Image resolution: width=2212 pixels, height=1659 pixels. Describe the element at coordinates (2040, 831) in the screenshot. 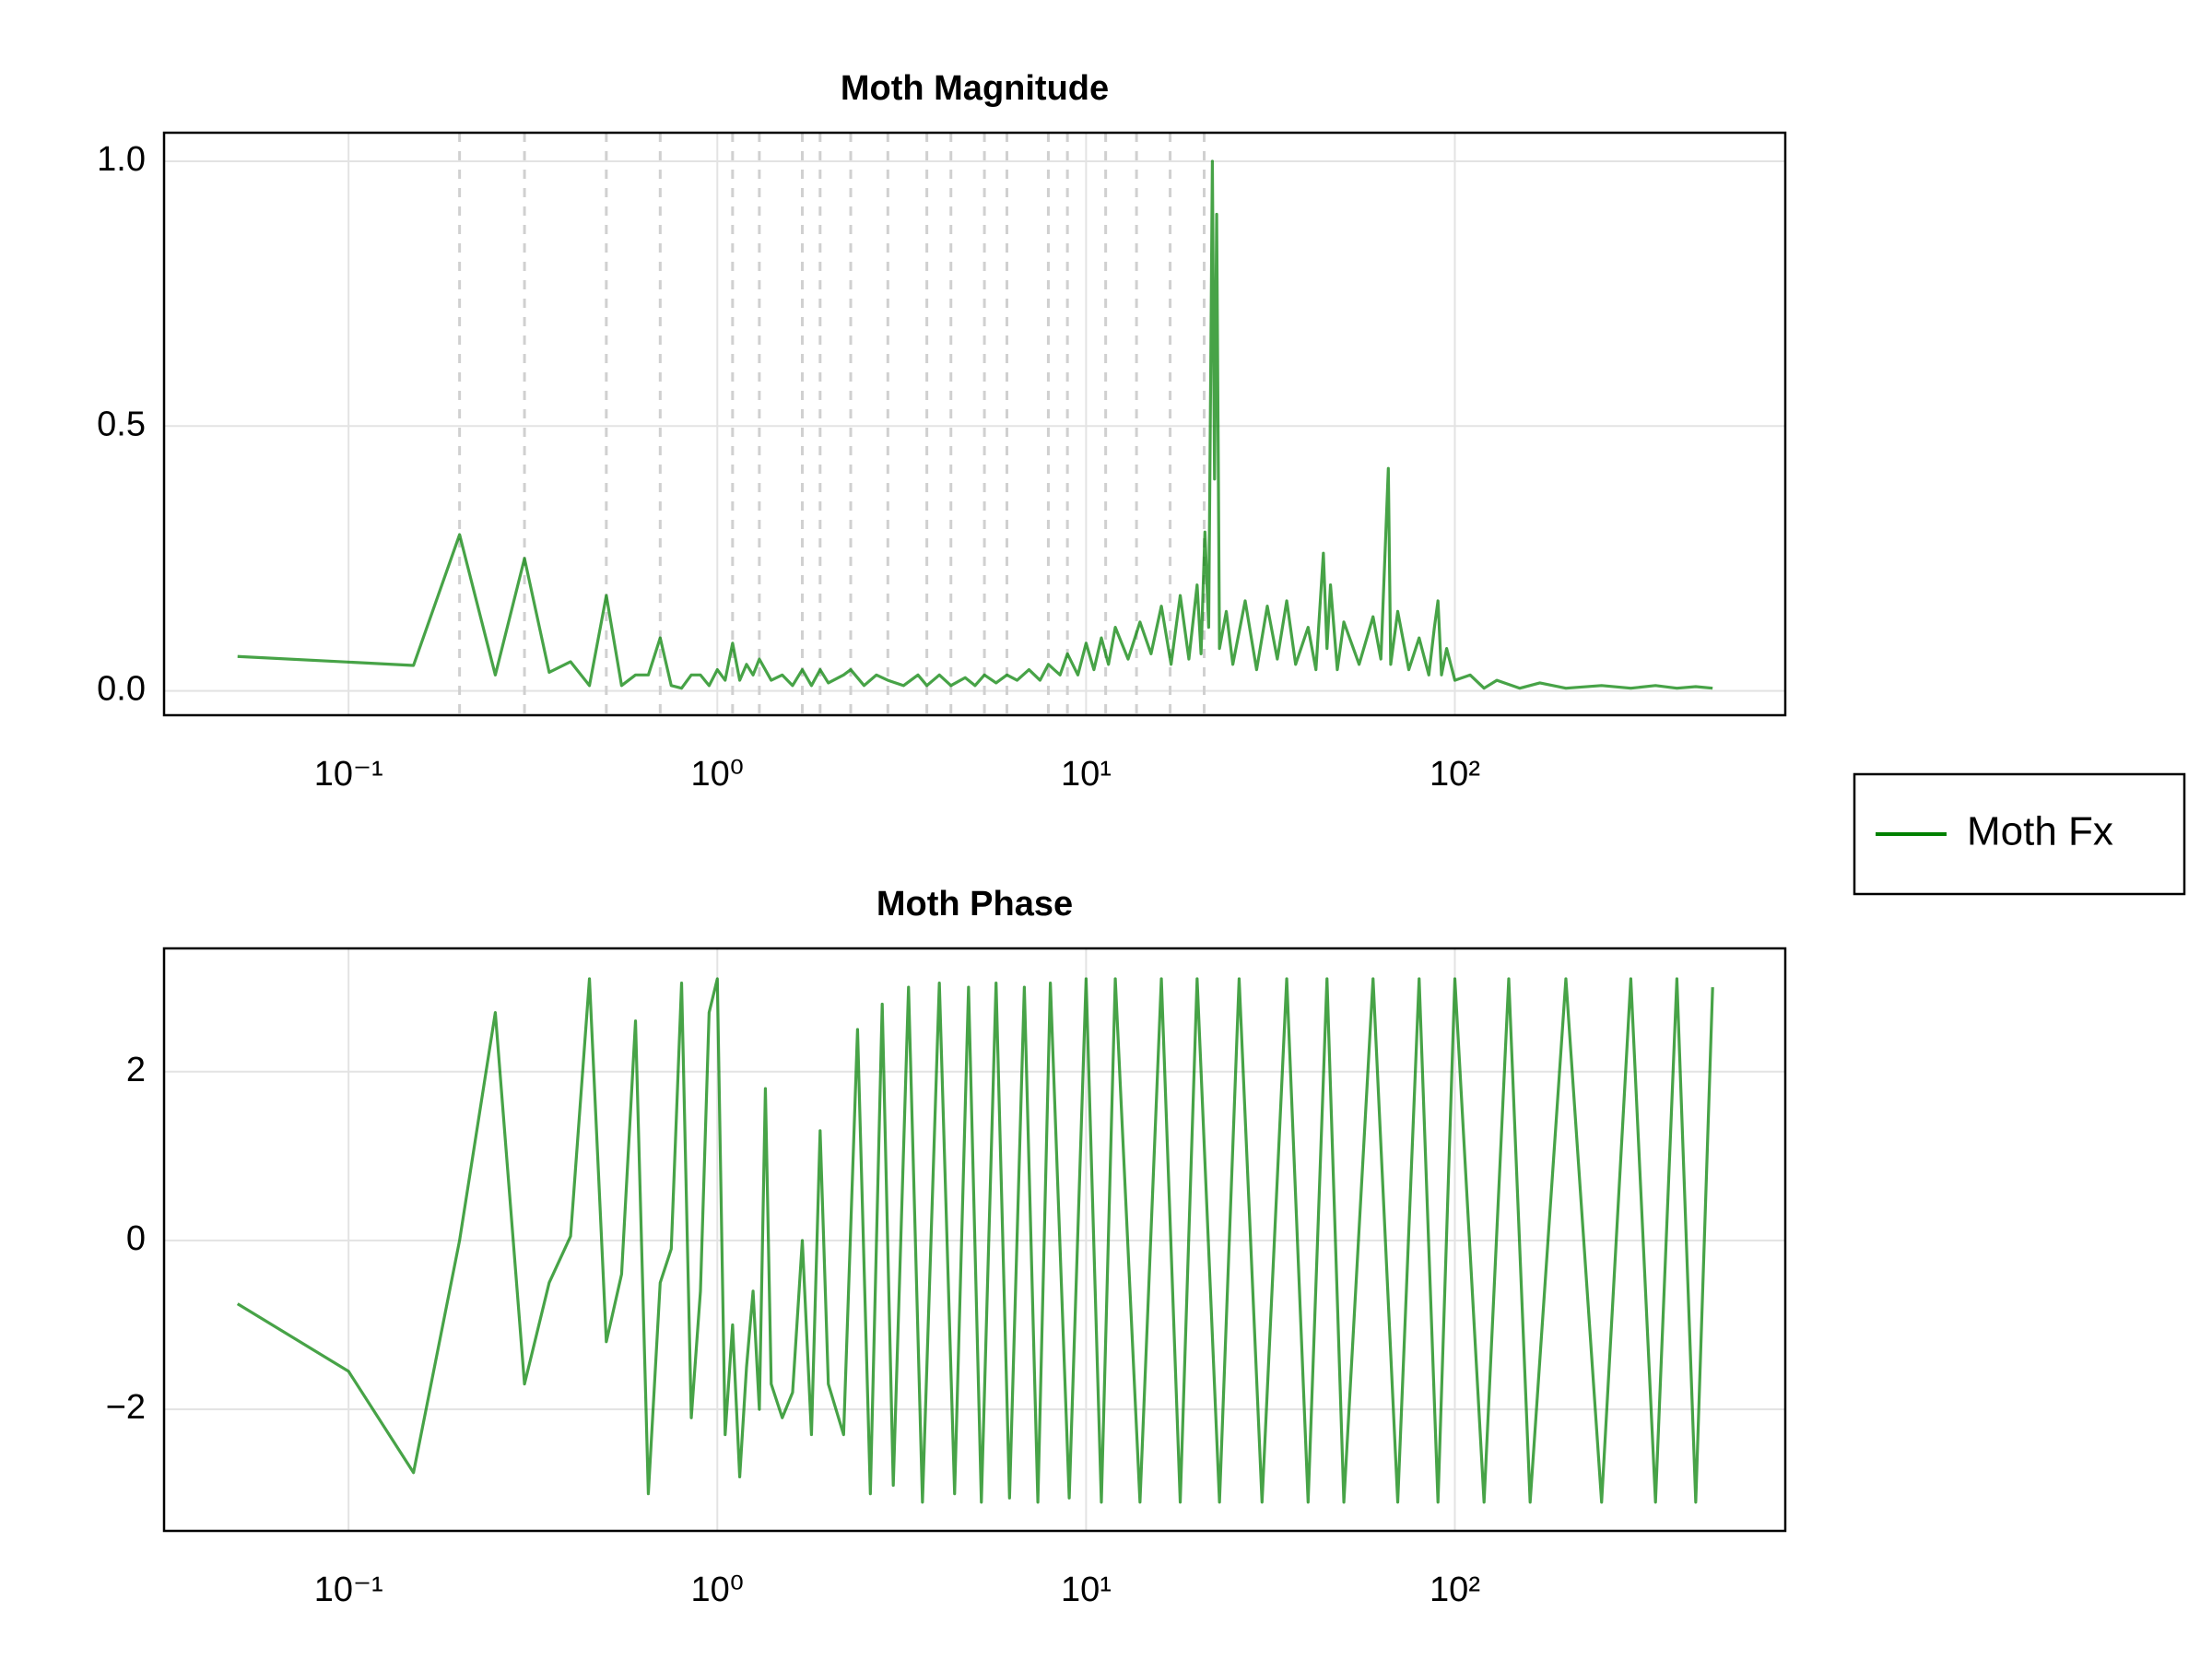

I see `legend-label: Moth Fx` at that location.